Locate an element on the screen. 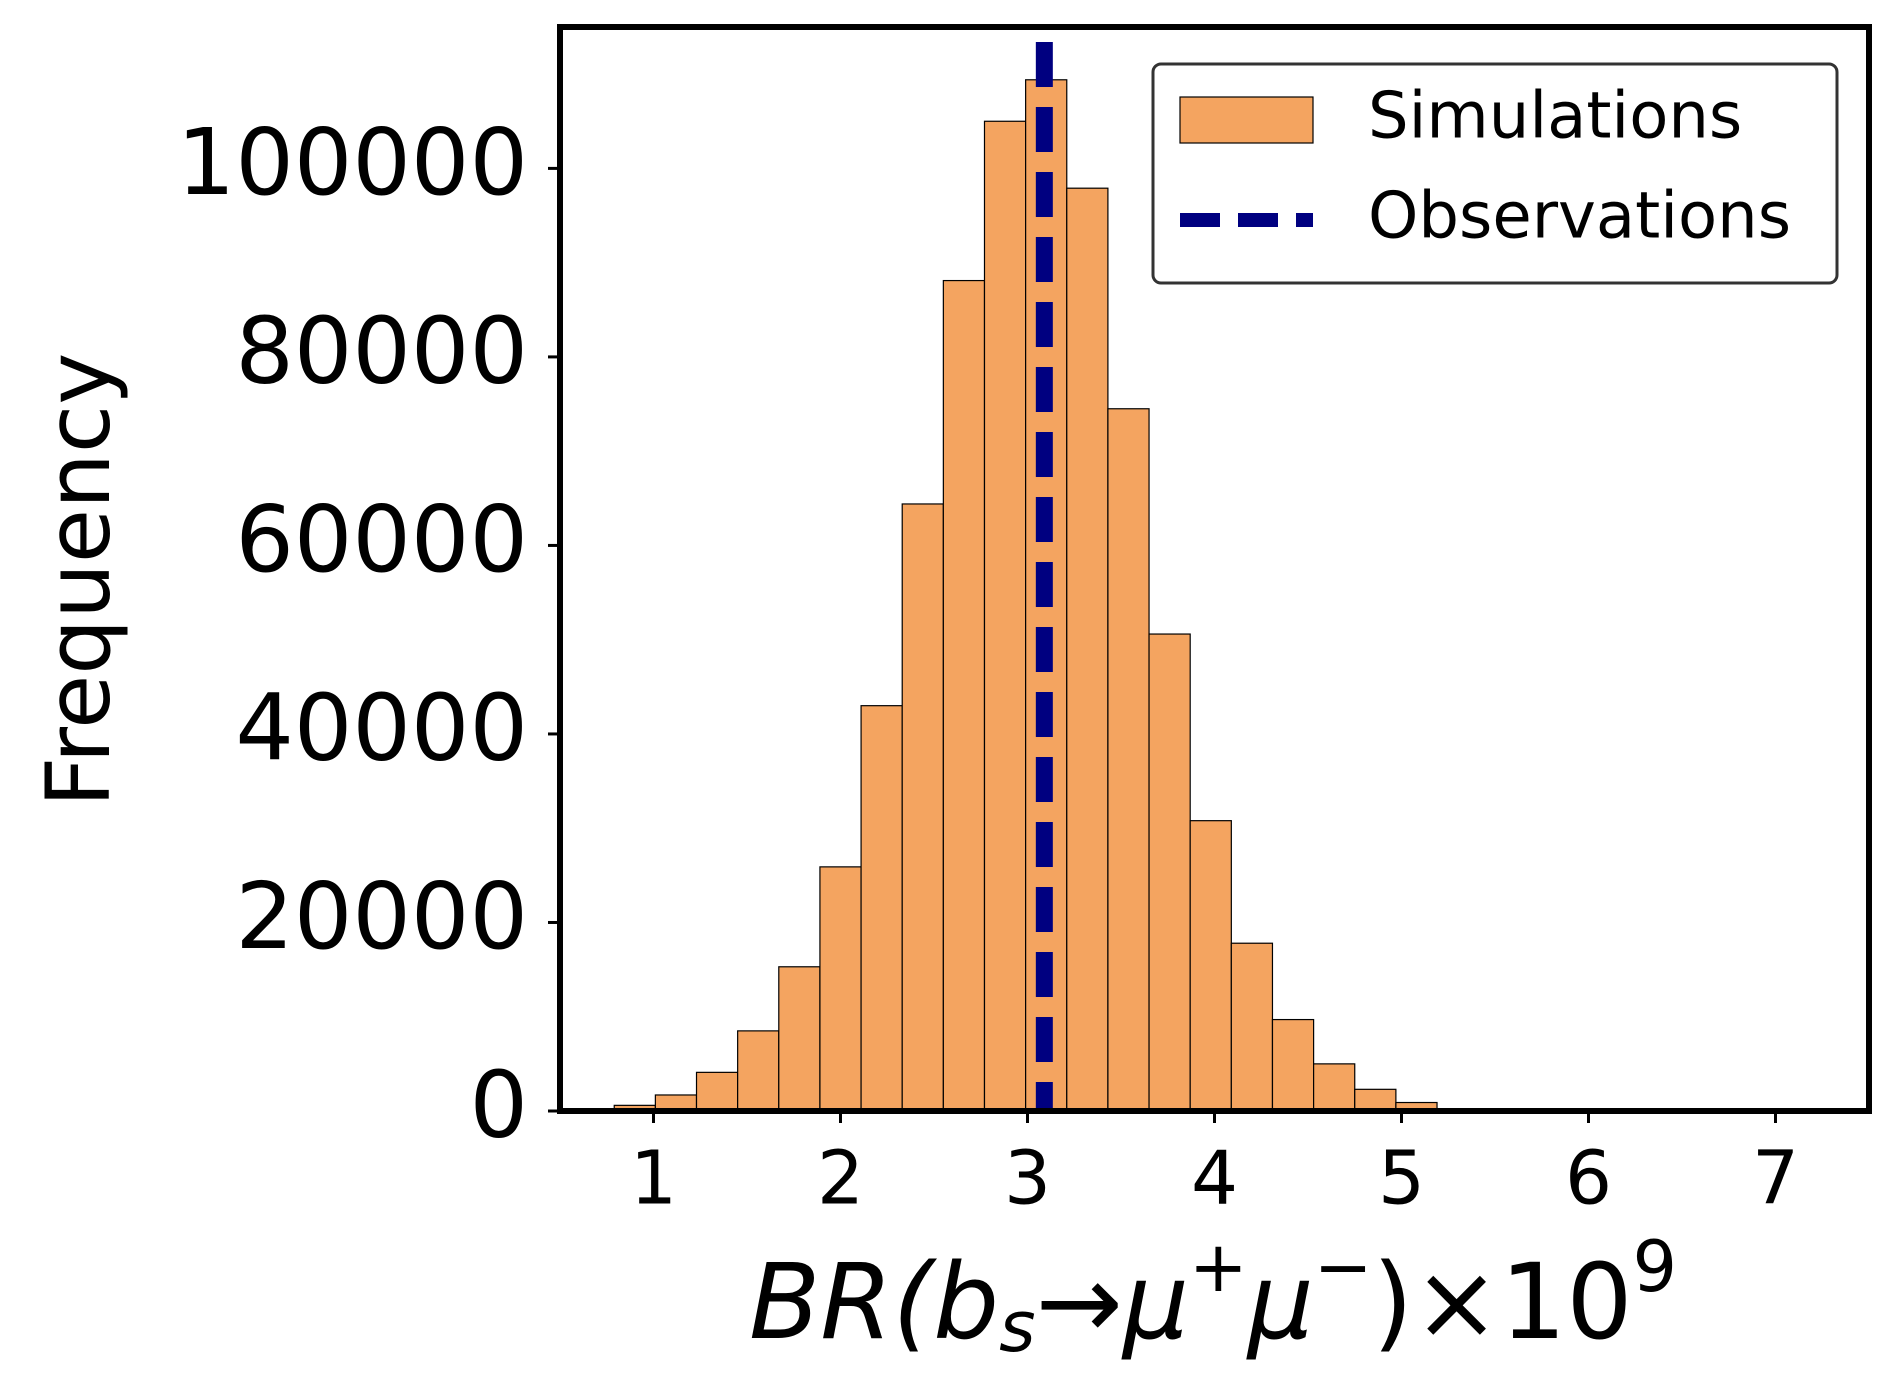  x-axis-label: BR(bs→μ+μ−)×109 is located at coordinates (1213, 1297).